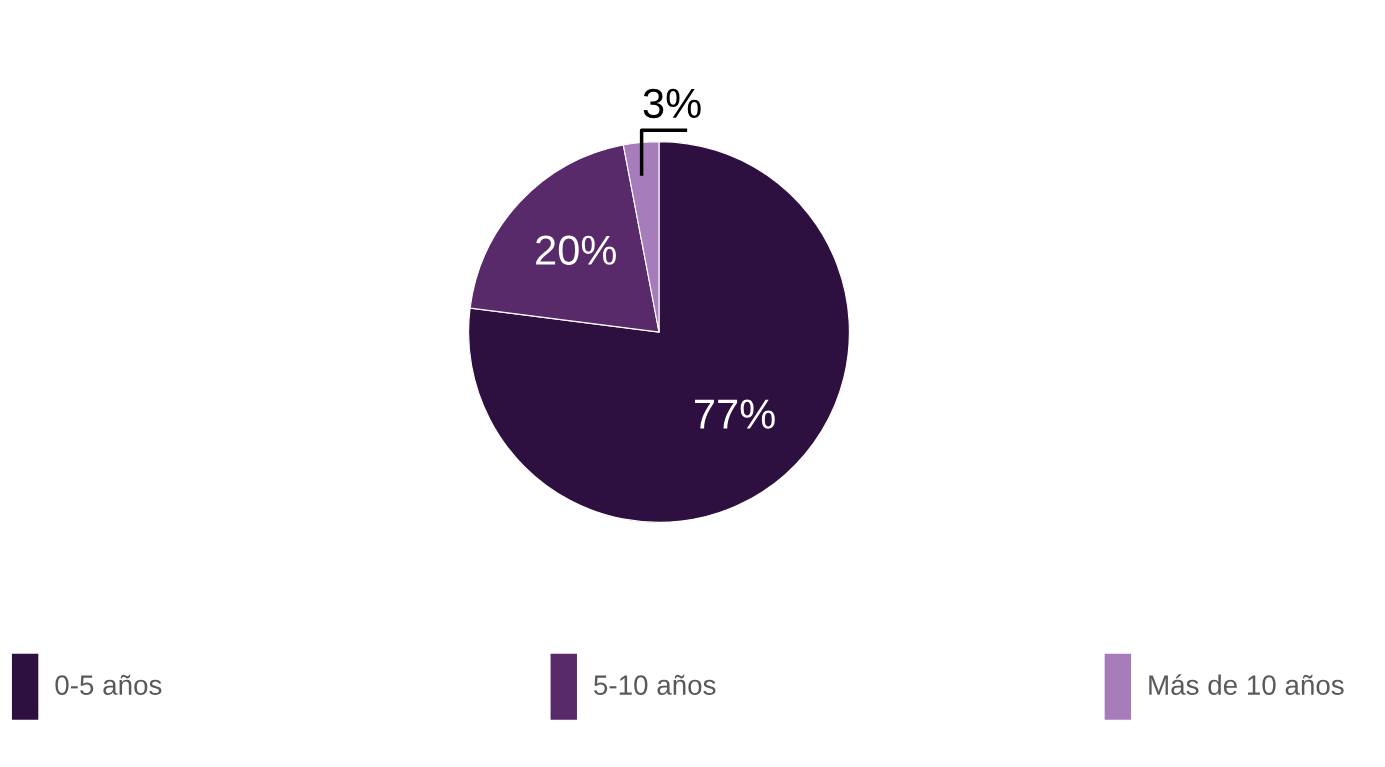 The width and height of the screenshot is (1385, 767). I want to click on data-label: 20%, so click(576, 250).